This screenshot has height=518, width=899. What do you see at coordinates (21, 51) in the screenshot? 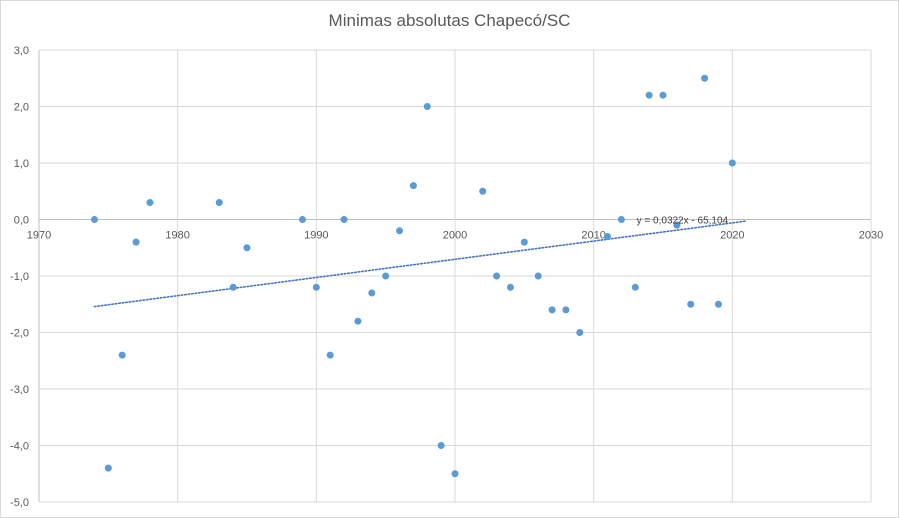
I see `y-tick-label: 3,0` at bounding box center [21, 51].